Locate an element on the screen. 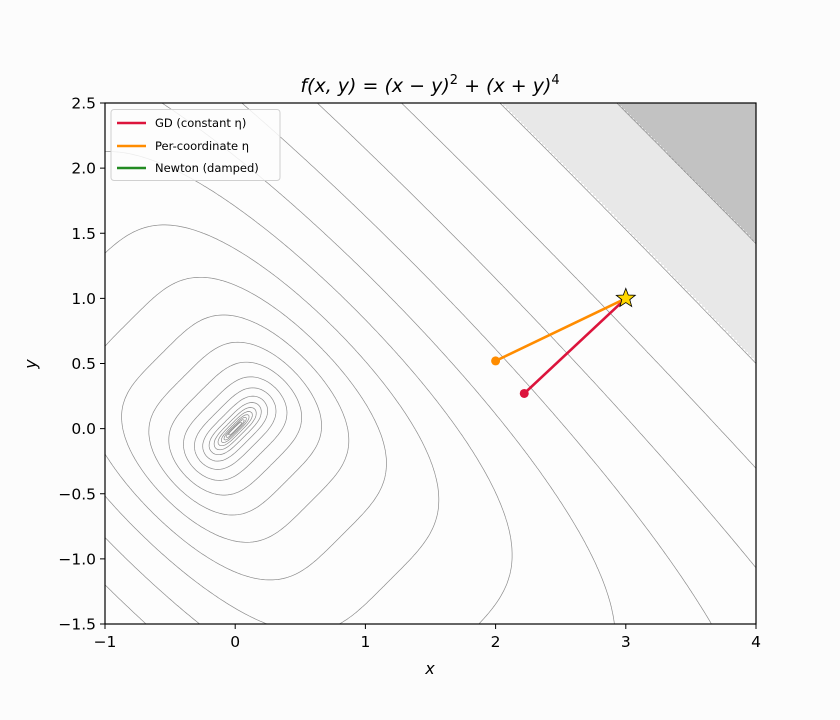 Image resolution: width=840 pixels, height=720 pixels. legend-label-per-coordinate: Per-coordinate η is located at coordinates (202, 146).